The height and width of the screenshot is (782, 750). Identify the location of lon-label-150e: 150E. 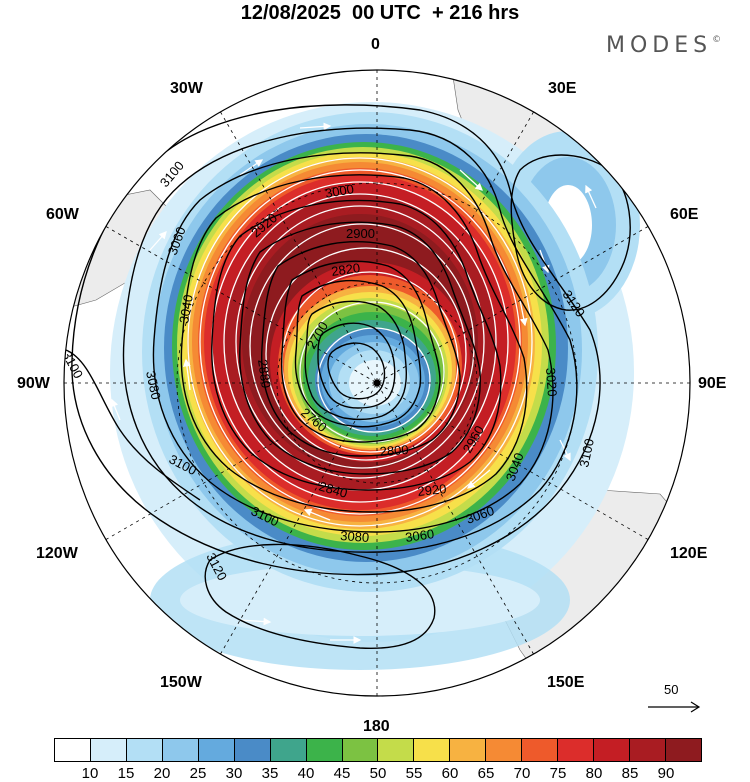
(566, 682).